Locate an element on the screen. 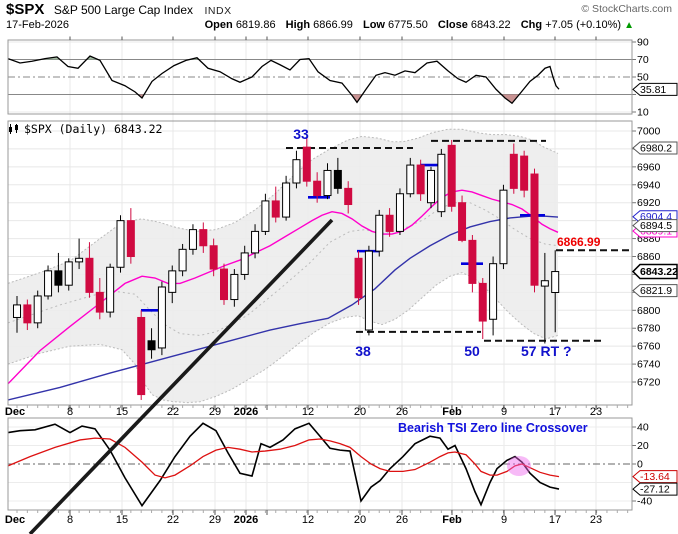 The height and width of the screenshot is (534, 678). stockcharts-credit: © StockCharts.com is located at coordinates (626, 9).